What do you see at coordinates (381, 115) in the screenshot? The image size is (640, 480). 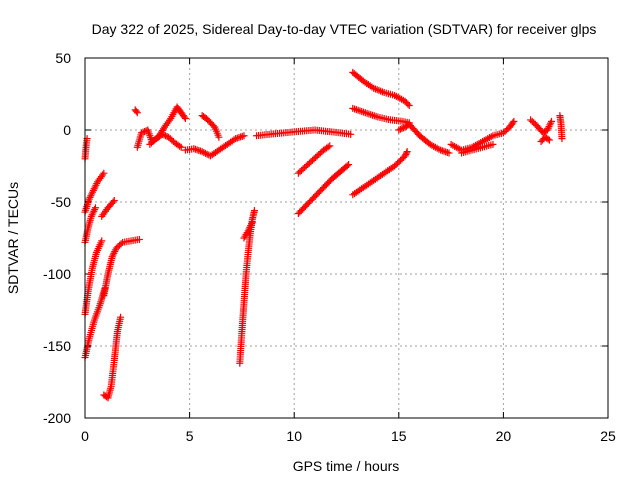 I see `data-series-arc-t` at bounding box center [381, 115].